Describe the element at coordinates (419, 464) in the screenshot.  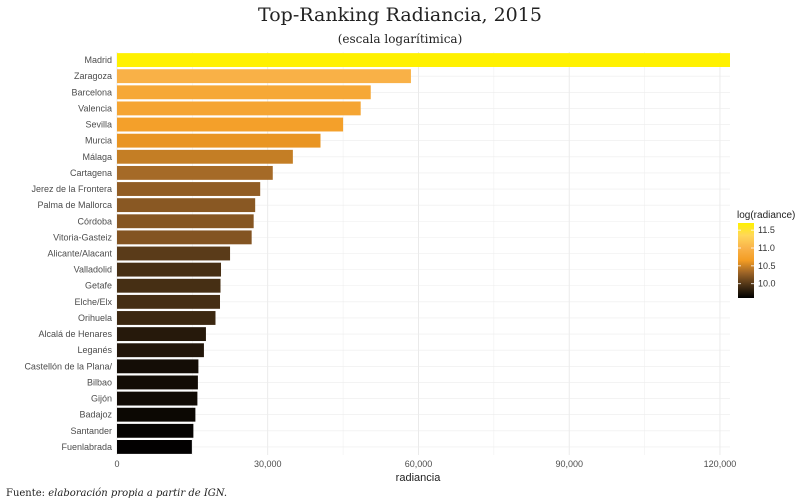
I see `x-tick-label: 60,000` at that location.